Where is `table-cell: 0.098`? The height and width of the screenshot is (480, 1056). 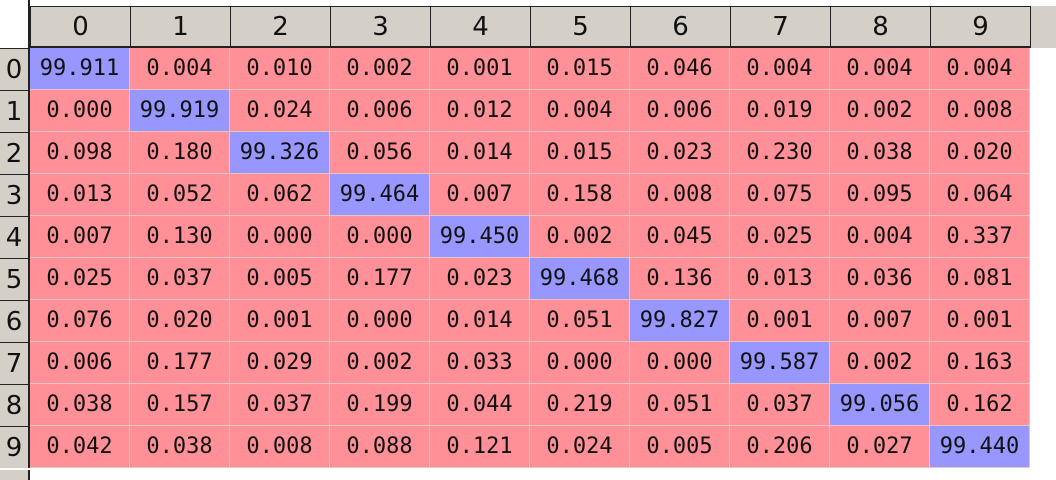
table-cell: 0.098 is located at coordinates (80, 153).